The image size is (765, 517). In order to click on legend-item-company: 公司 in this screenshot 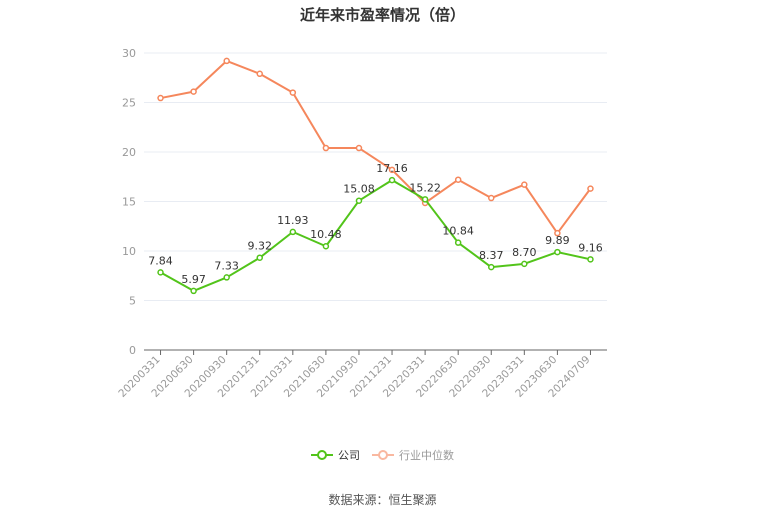, I will do `click(335, 455)`.